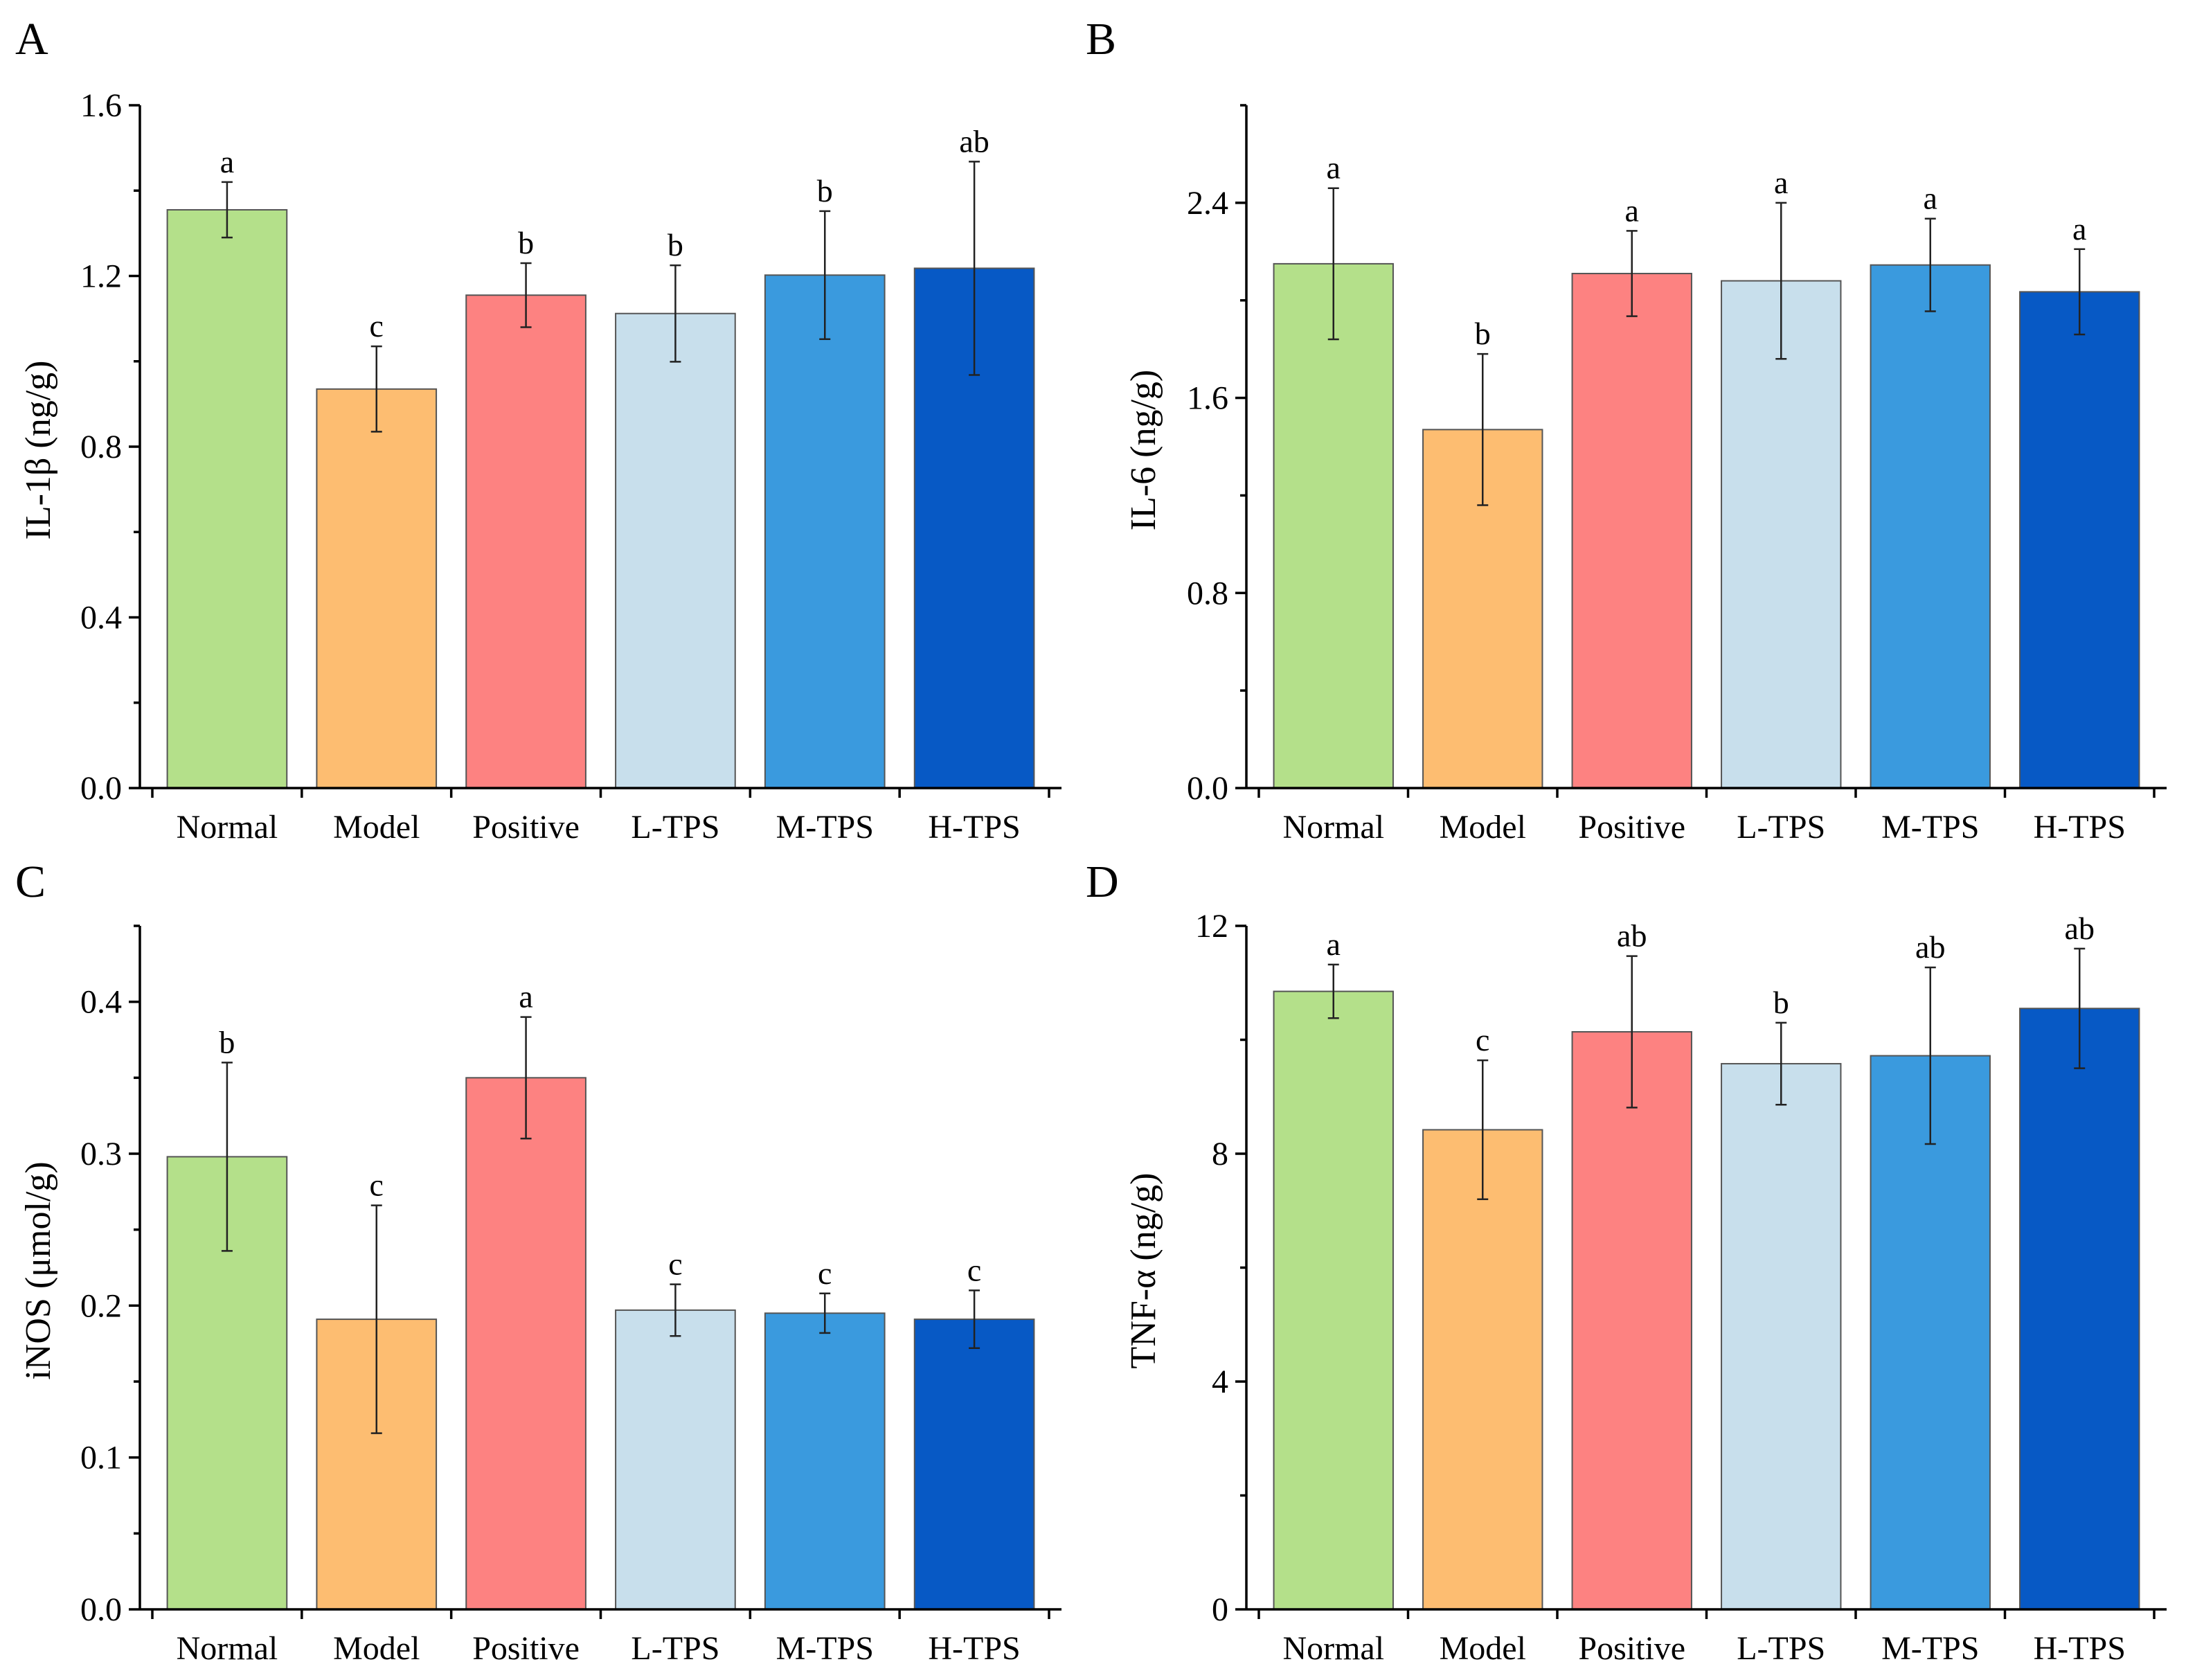 The image size is (2186, 1680). Describe the element at coordinates (825, 827) in the screenshot. I see `x-tick-label-a-4: M-TPS` at that location.